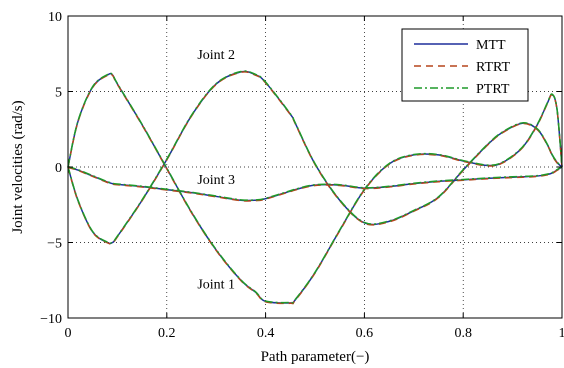 This screenshot has height=368, width=564. What do you see at coordinates (58, 93) in the screenshot?
I see `y-tick-label: 5` at bounding box center [58, 93].